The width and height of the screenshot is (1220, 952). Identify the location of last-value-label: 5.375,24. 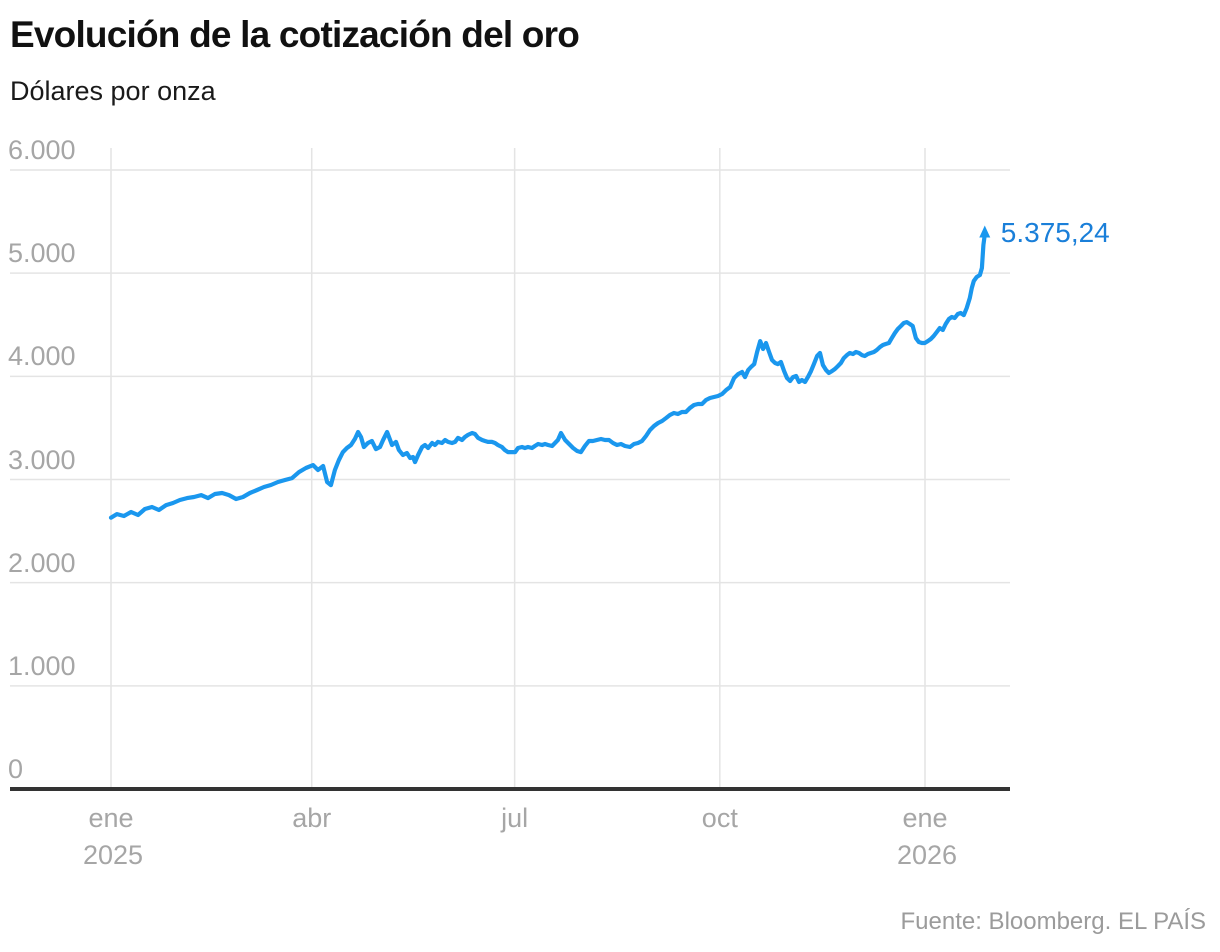
(1055, 233).